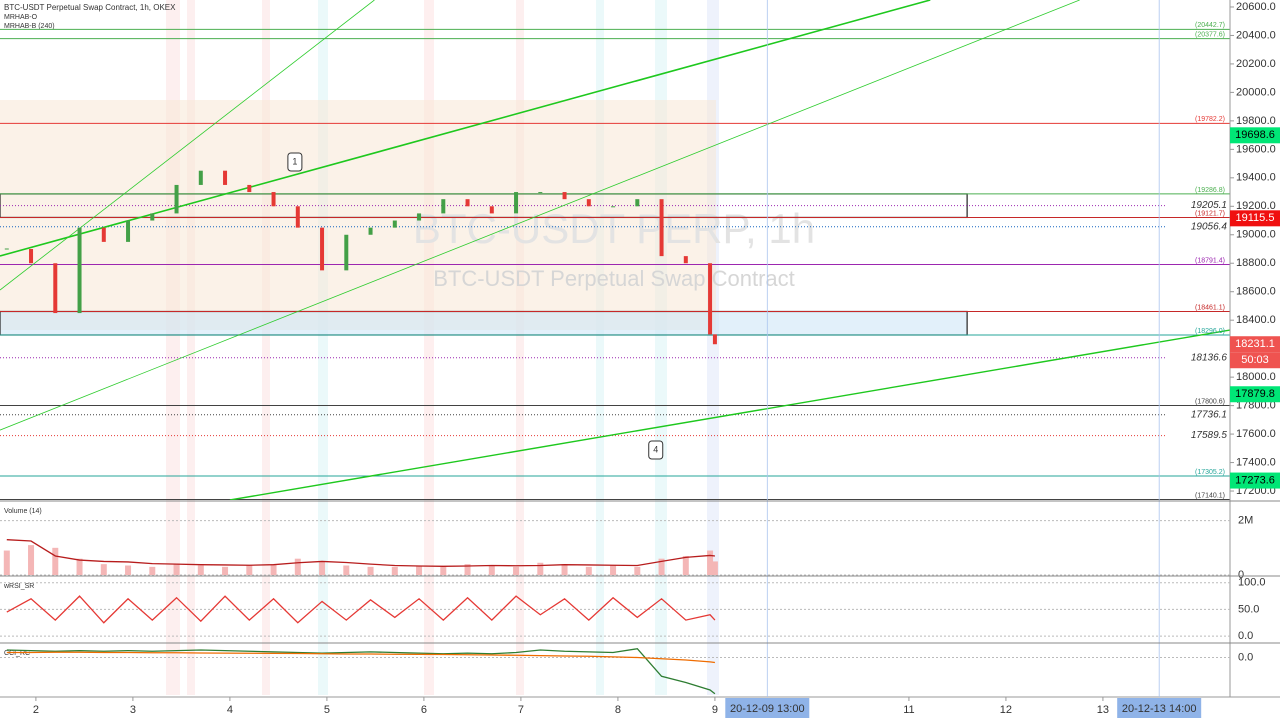 Image resolution: width=1280 pixels, height=721 pixels. Describe the element at coordinates (23, 511) in the screenshot. I see `pane-title: Volume (14)` at that location.